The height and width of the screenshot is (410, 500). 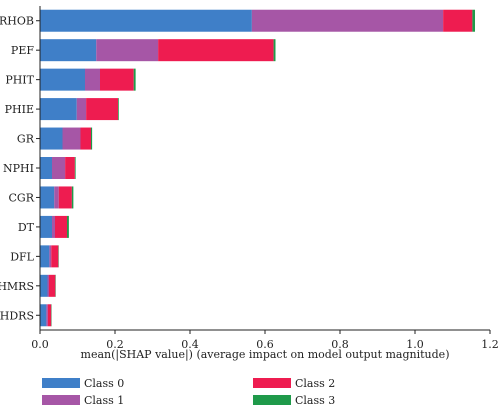 I want to click on x-ticks: 0.0 0.2 0.4 0.6 0.8 1.0 1.2, so click(x=265, y=340).